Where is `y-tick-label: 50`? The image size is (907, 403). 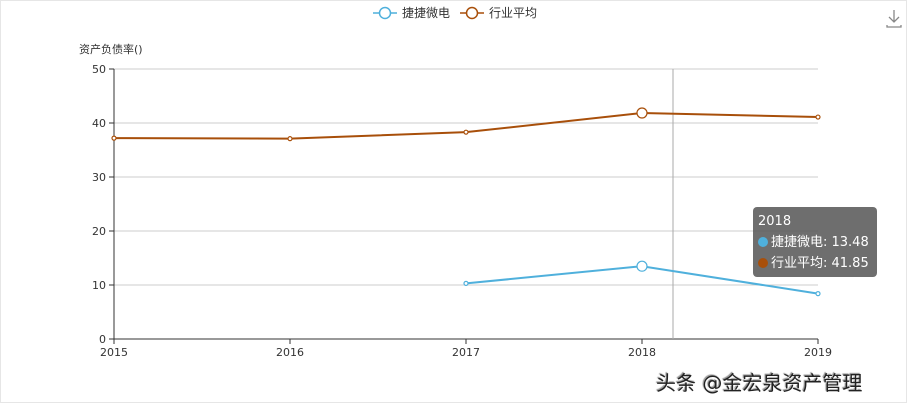 y-tick-label: 50 is located at coordinates (99, 69).